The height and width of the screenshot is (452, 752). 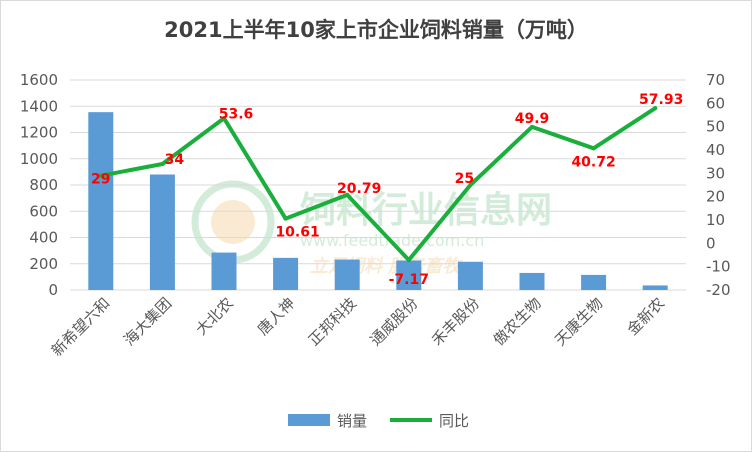 I want to click on y-right-tick-label: 30, so click(x=715, y=173).